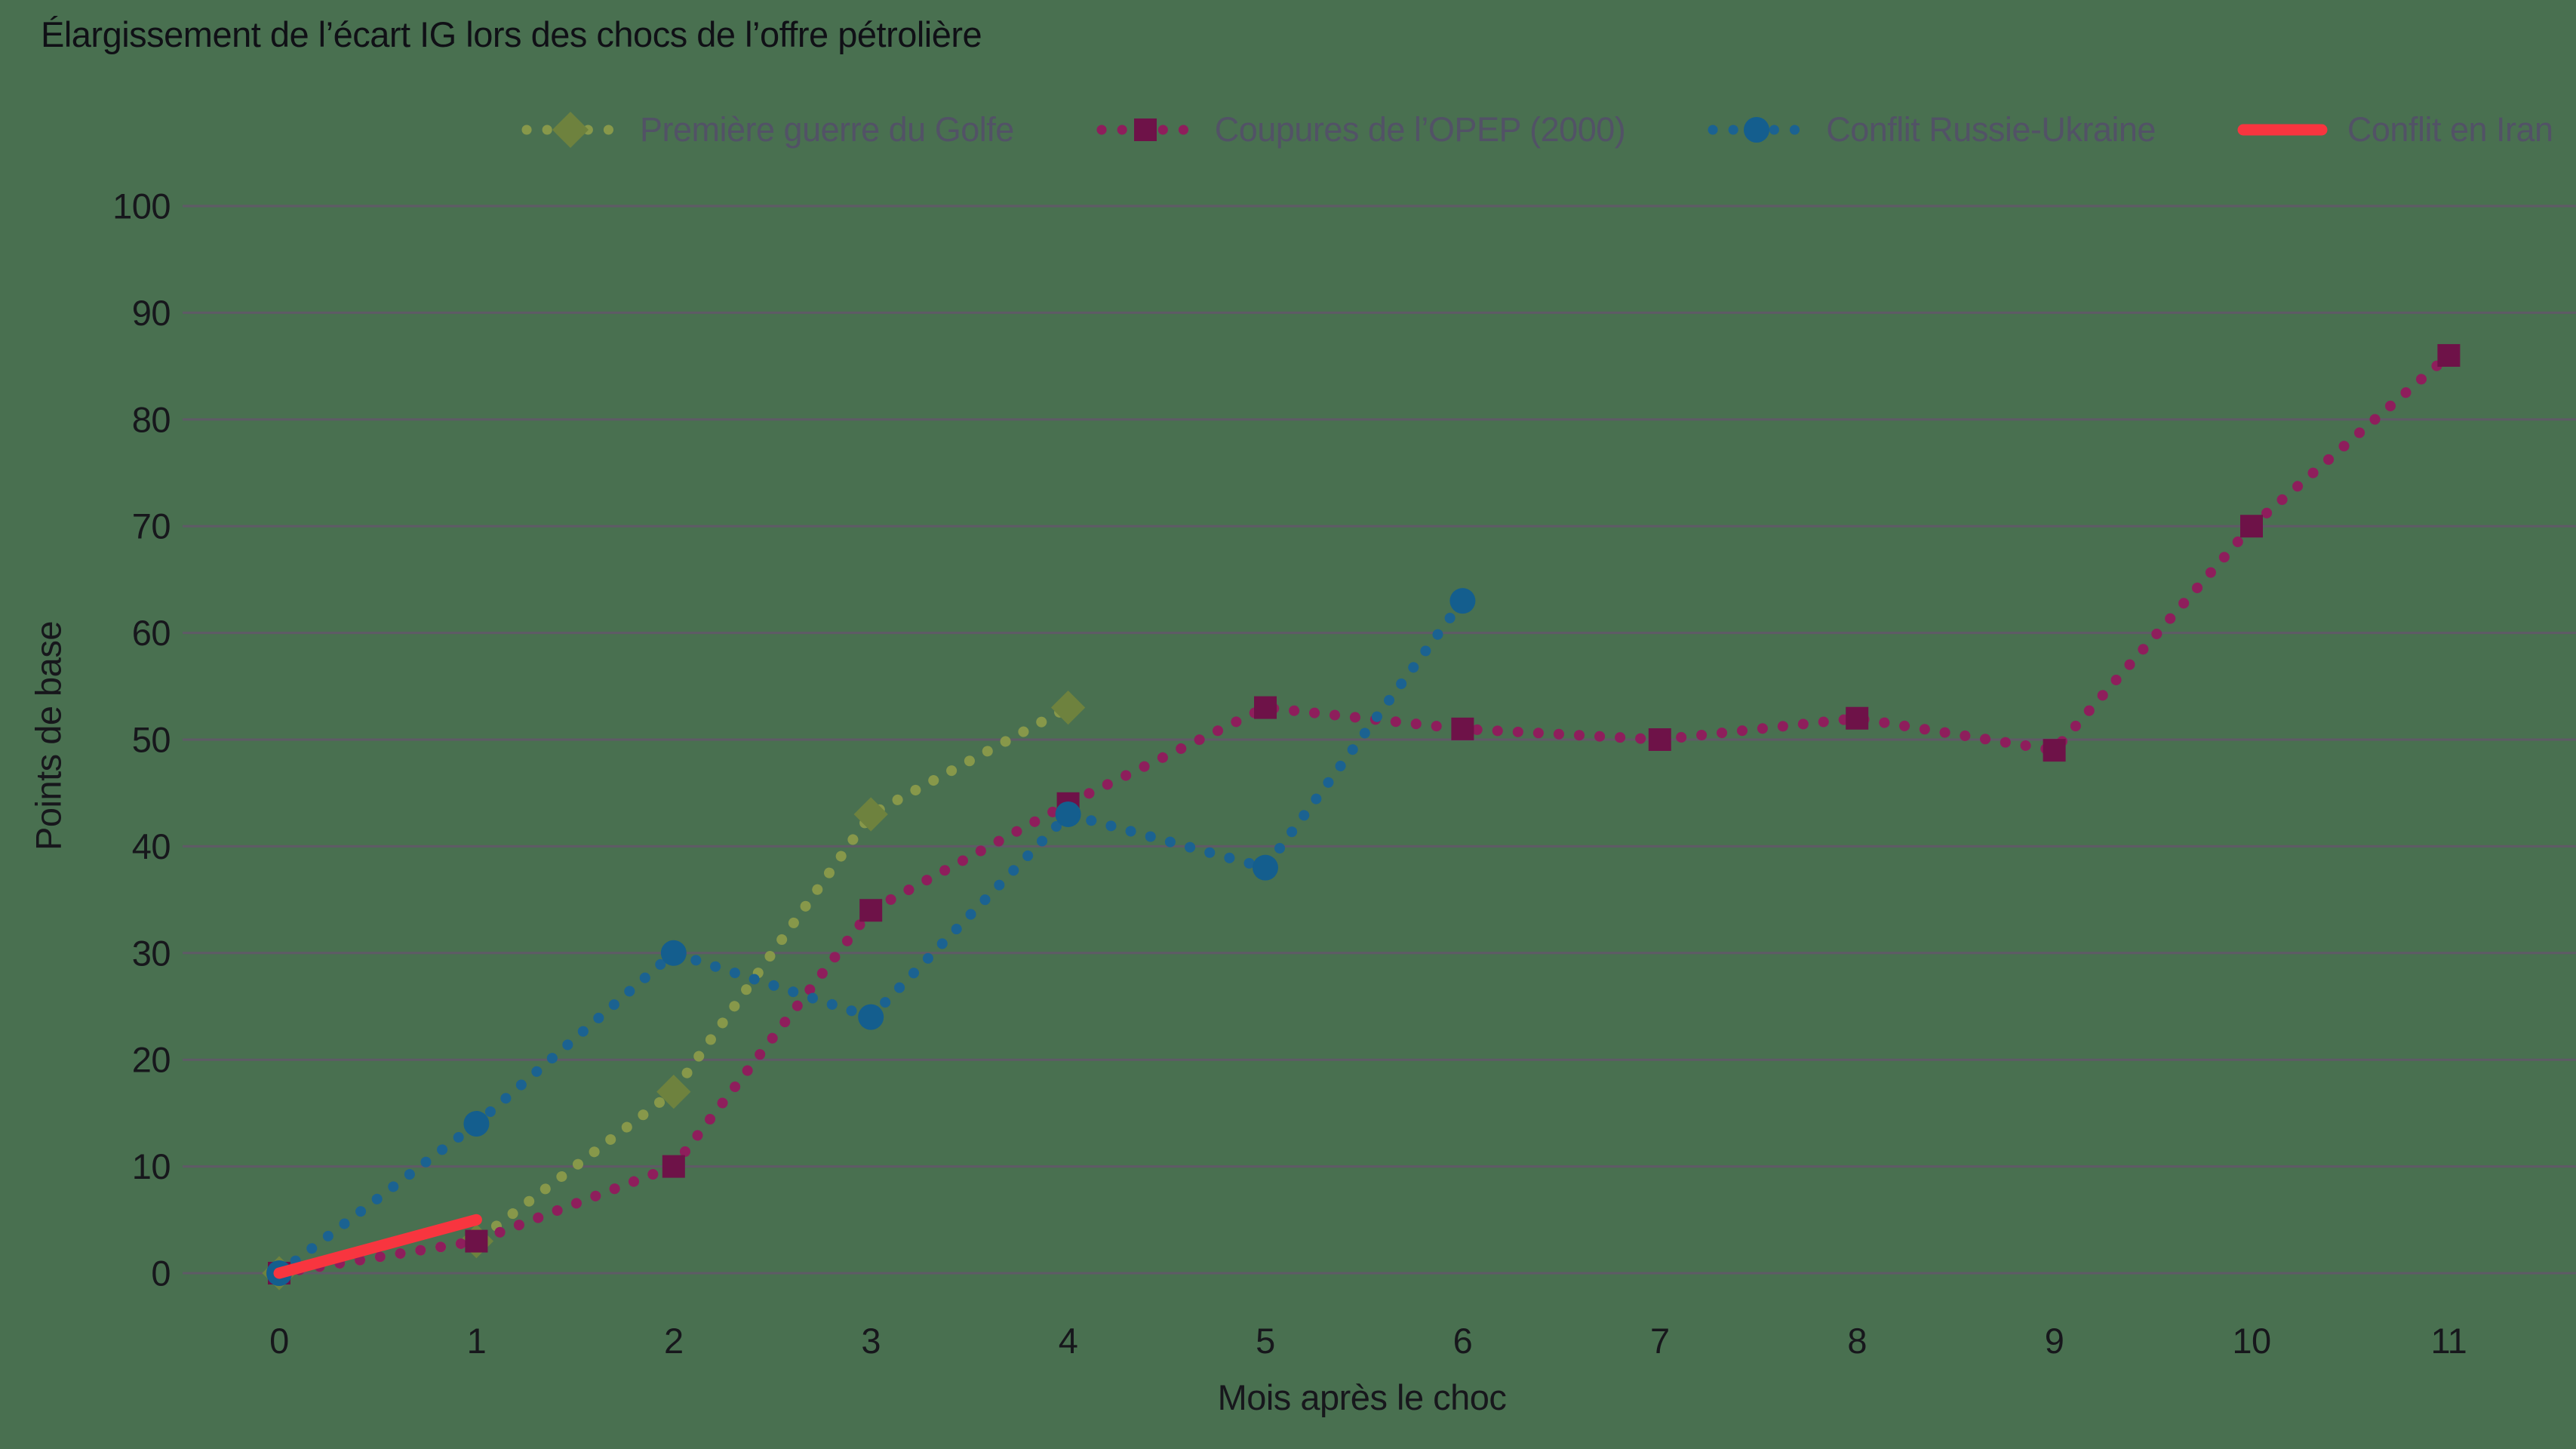 This screenshot has height=1449, width=2576. Describe the element at coordinates (2449, 1341) in the screenshot. I see `x-tick-label: 11` at that location.